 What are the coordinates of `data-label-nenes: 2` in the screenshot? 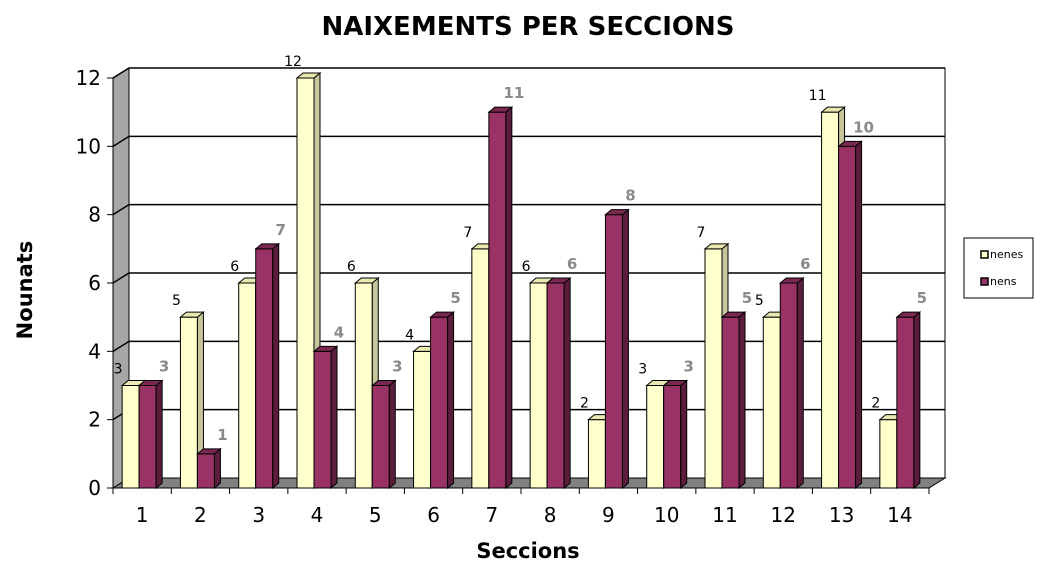 It's located at (584, 404).